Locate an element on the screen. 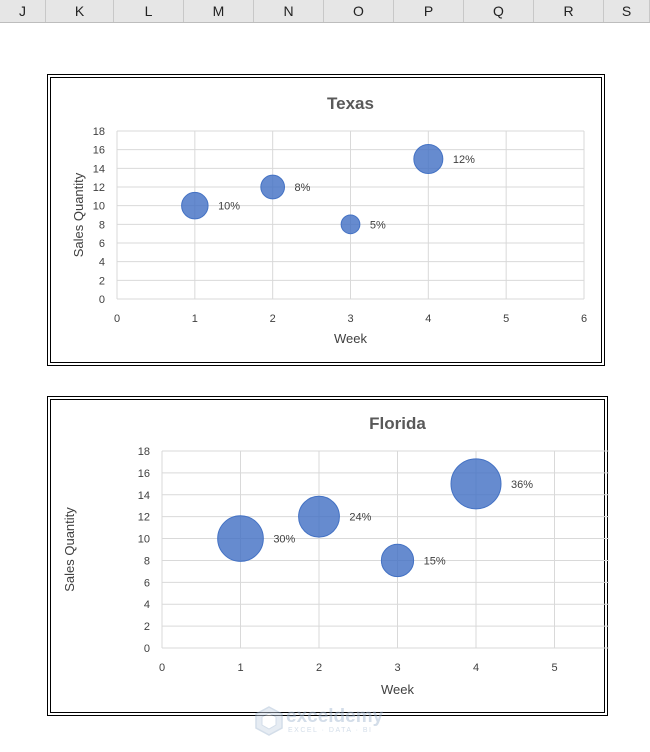  watermark-tagline: EXCEL · DATA · BI is located at coordinates (330, 730).